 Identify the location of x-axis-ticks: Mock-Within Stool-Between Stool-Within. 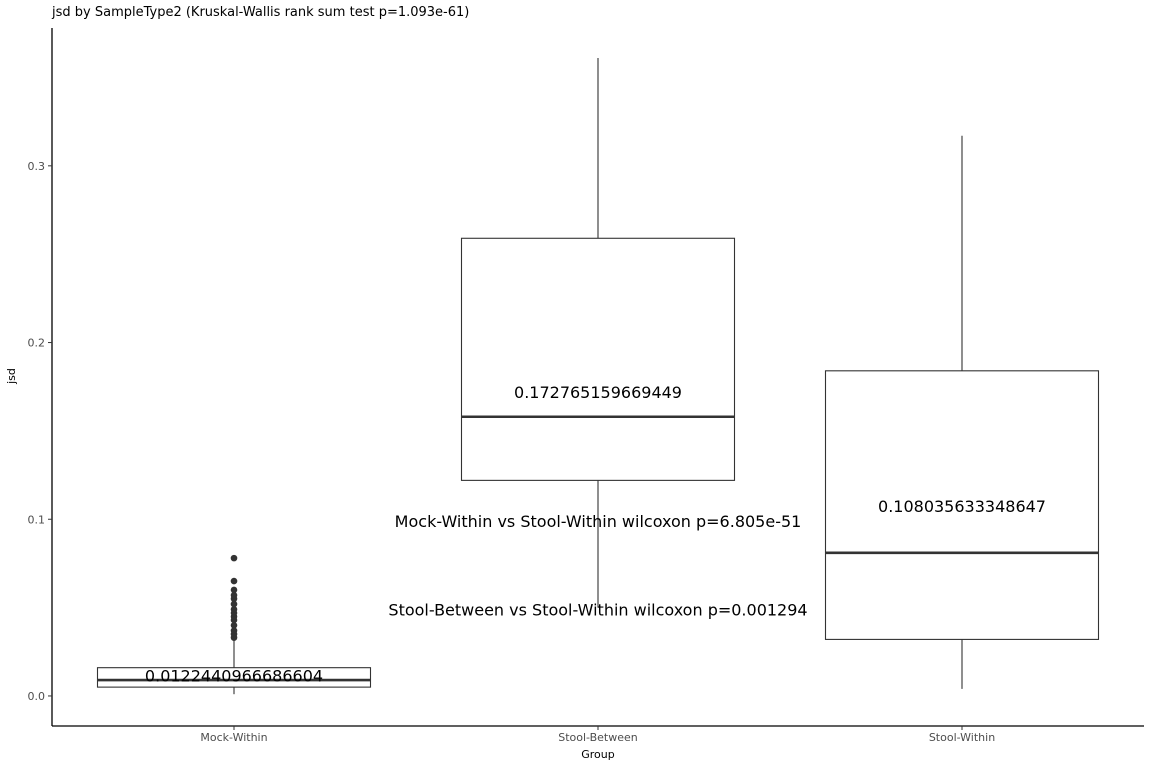
(597, 735).